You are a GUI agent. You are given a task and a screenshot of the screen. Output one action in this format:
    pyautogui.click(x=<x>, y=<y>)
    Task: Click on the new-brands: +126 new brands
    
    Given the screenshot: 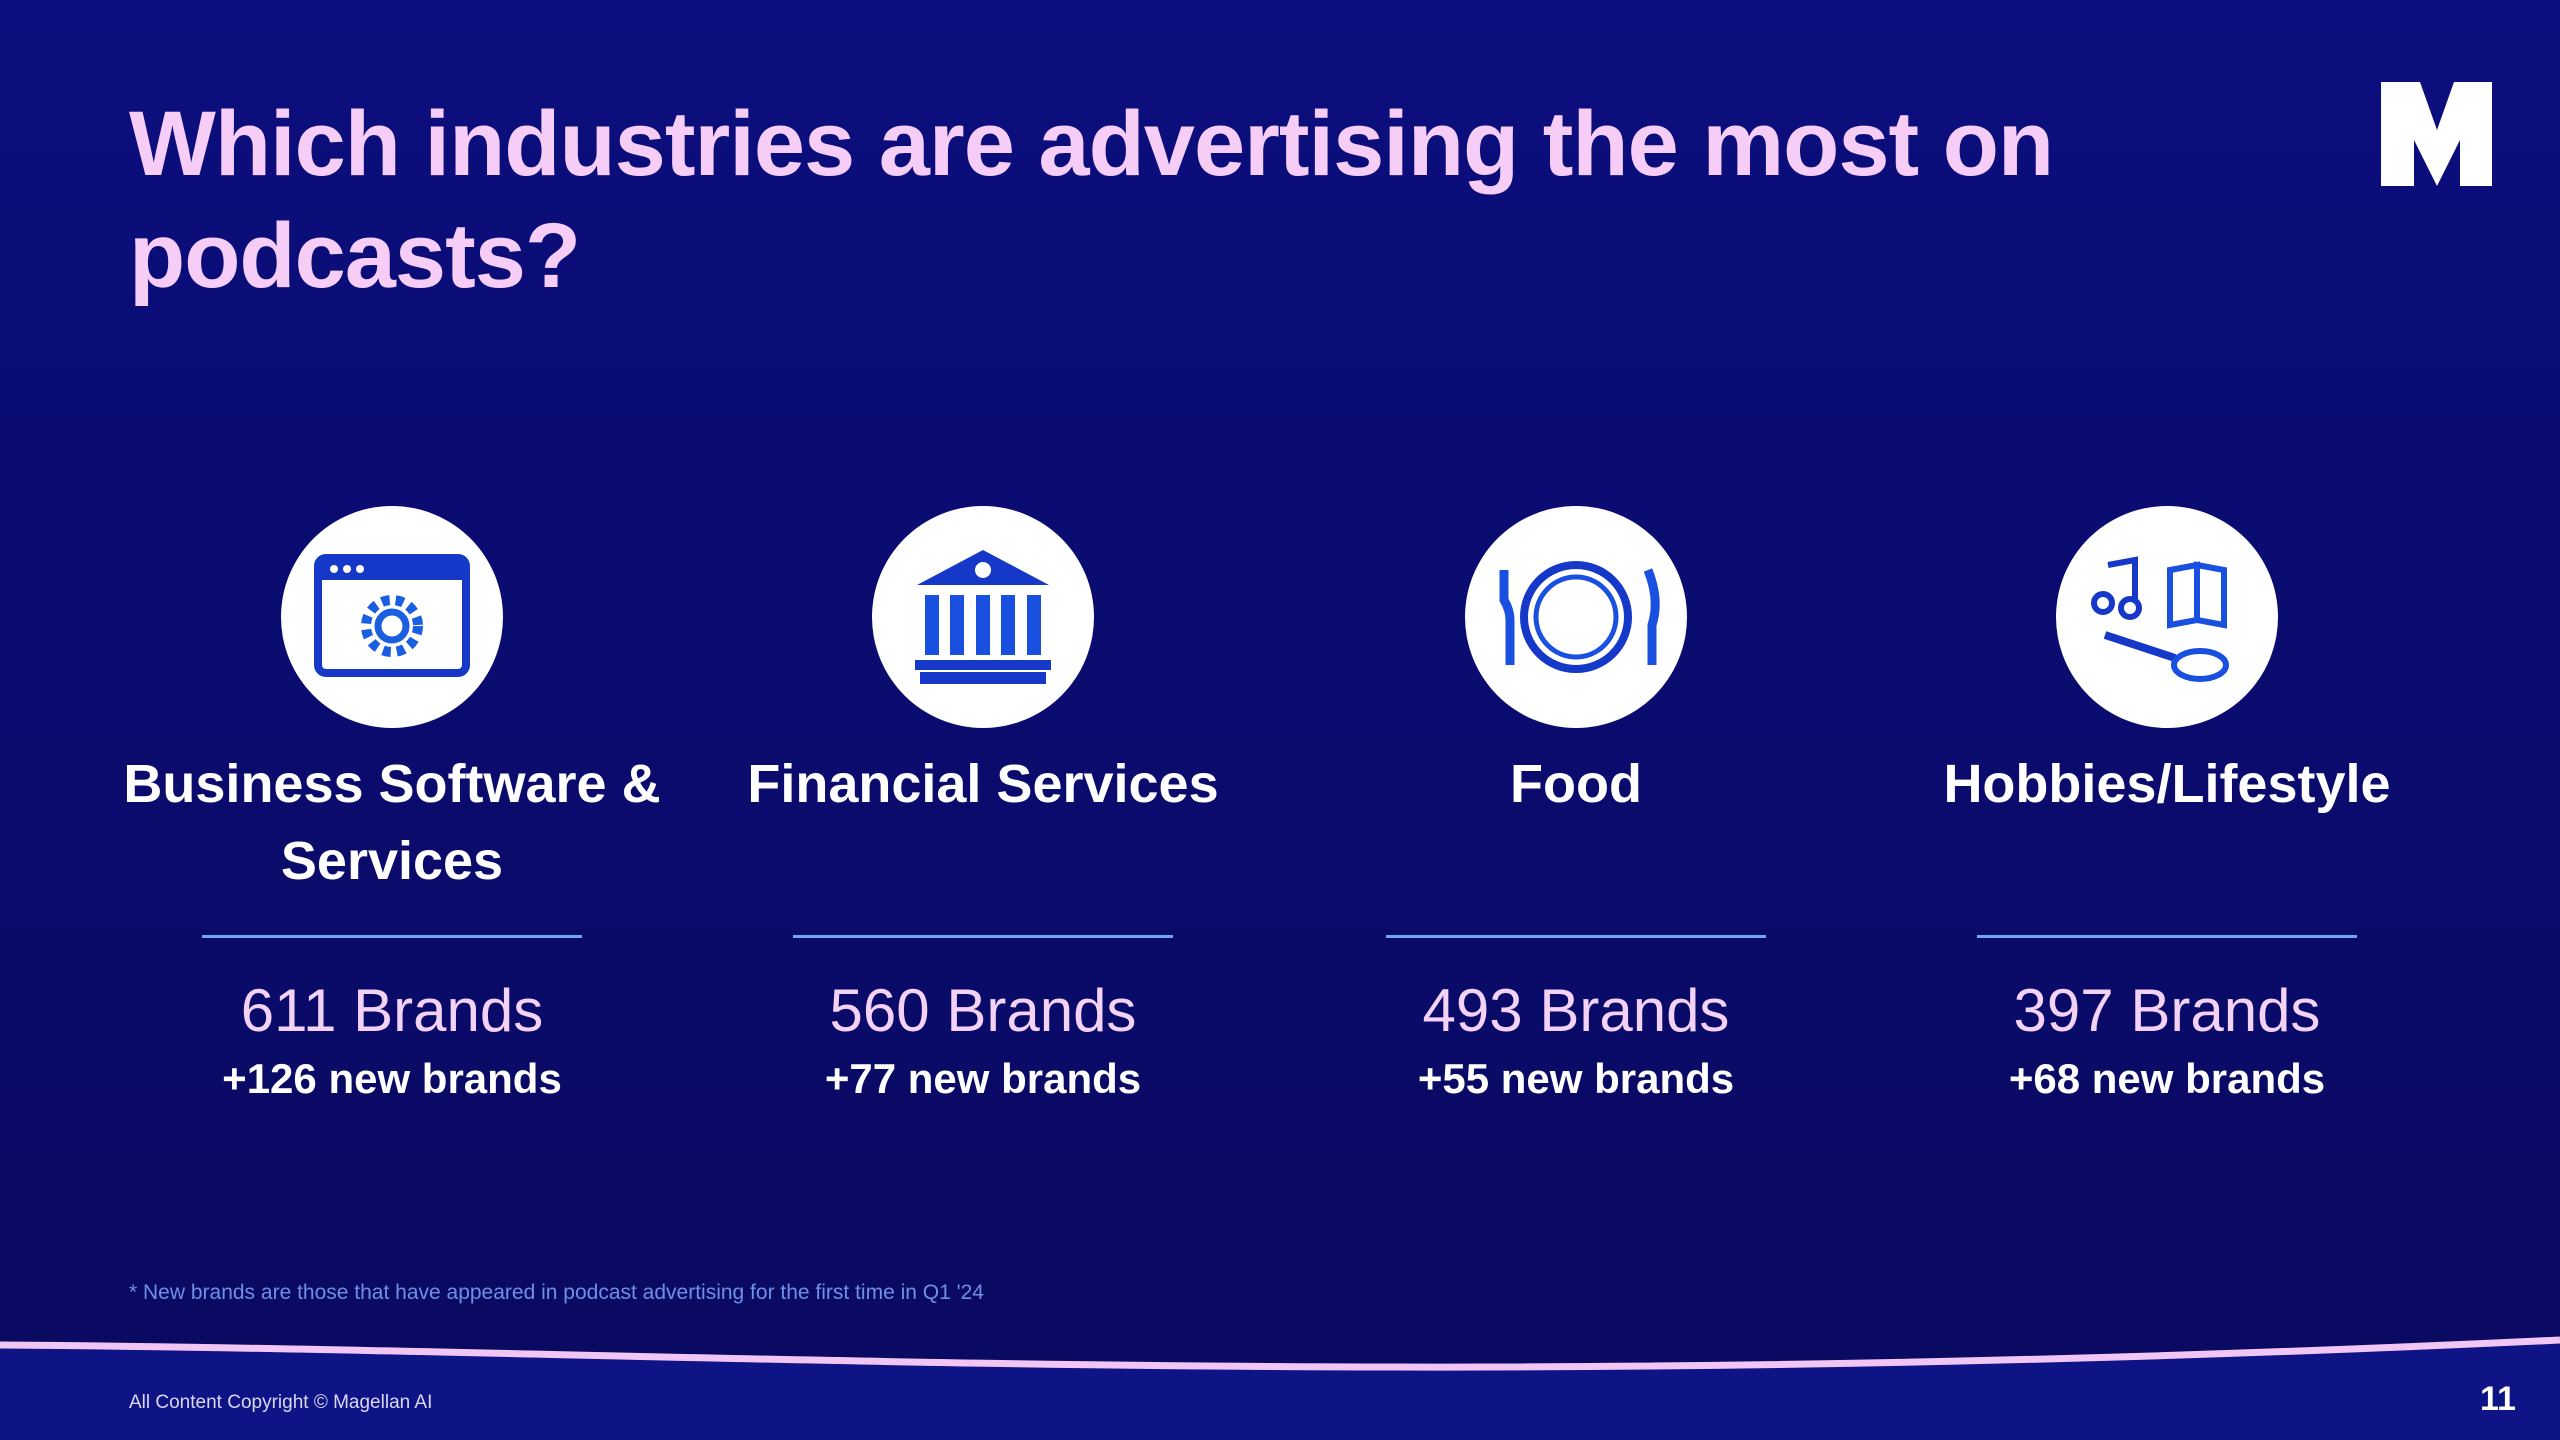 What is the action you would take?
    pyautogui.click(x=392, y=1078)
    